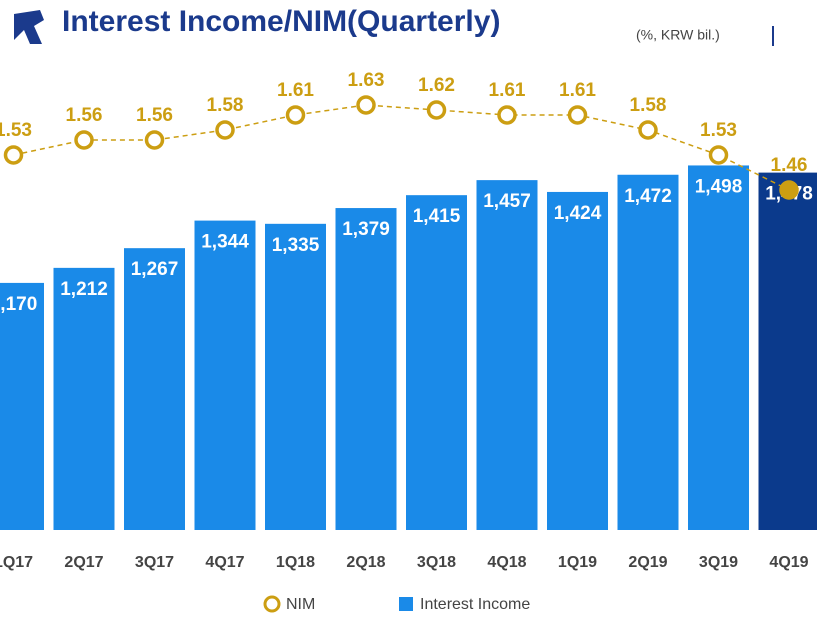 This screenshot has height=619, width=817. What do you see at coordinates (155, 269) in the screenshot?
I see `bar-value-label: 1,267` at bounding box center [155, 269].